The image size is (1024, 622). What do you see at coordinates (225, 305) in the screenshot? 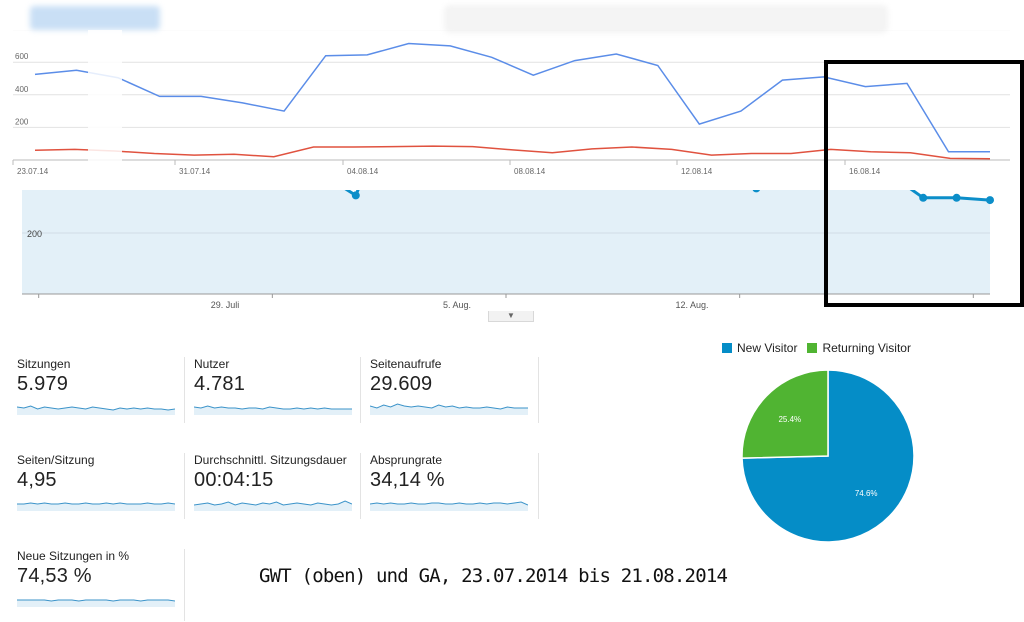
I see `ga-x-label: 29. Juli` at bounding box center [225, 305].